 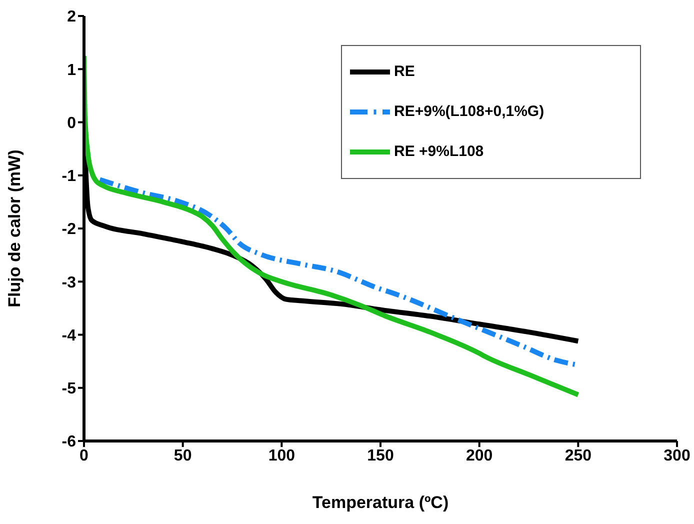 I want to click on y-tick-label: -1, so click(x=69, y=177).